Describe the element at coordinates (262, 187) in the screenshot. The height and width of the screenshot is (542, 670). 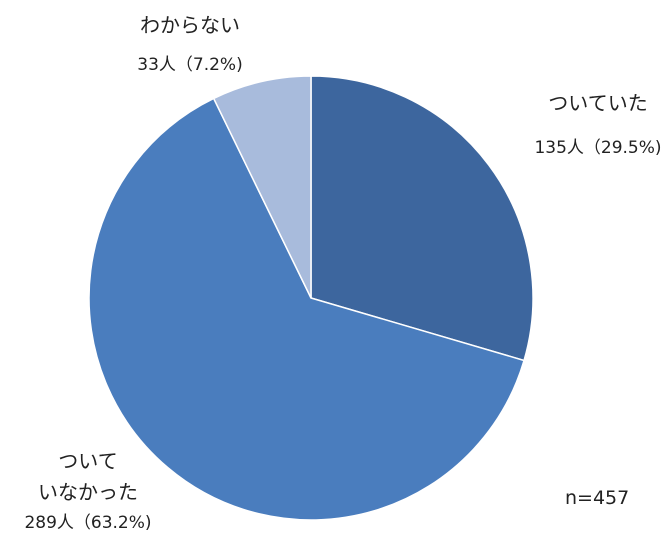
I see `pie-slice-wakaranai` at that location.